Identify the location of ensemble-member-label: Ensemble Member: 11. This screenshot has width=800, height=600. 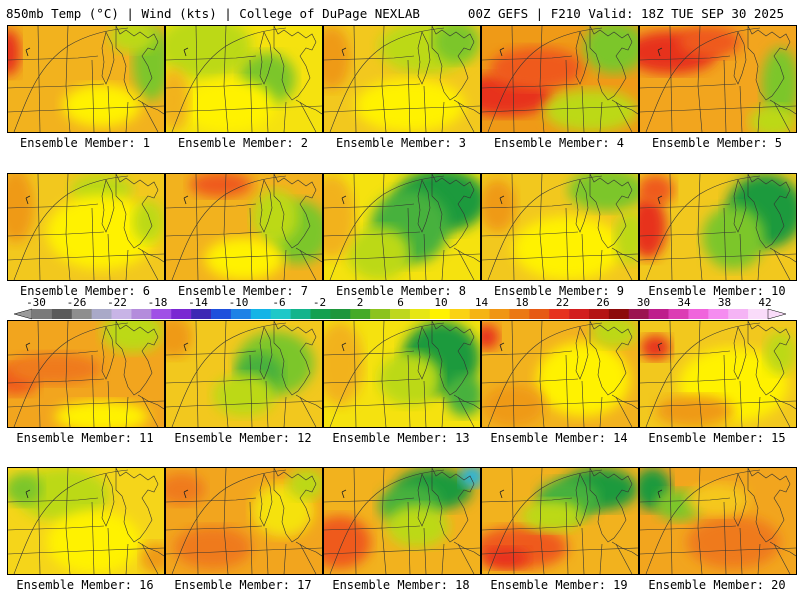
(85, 438).